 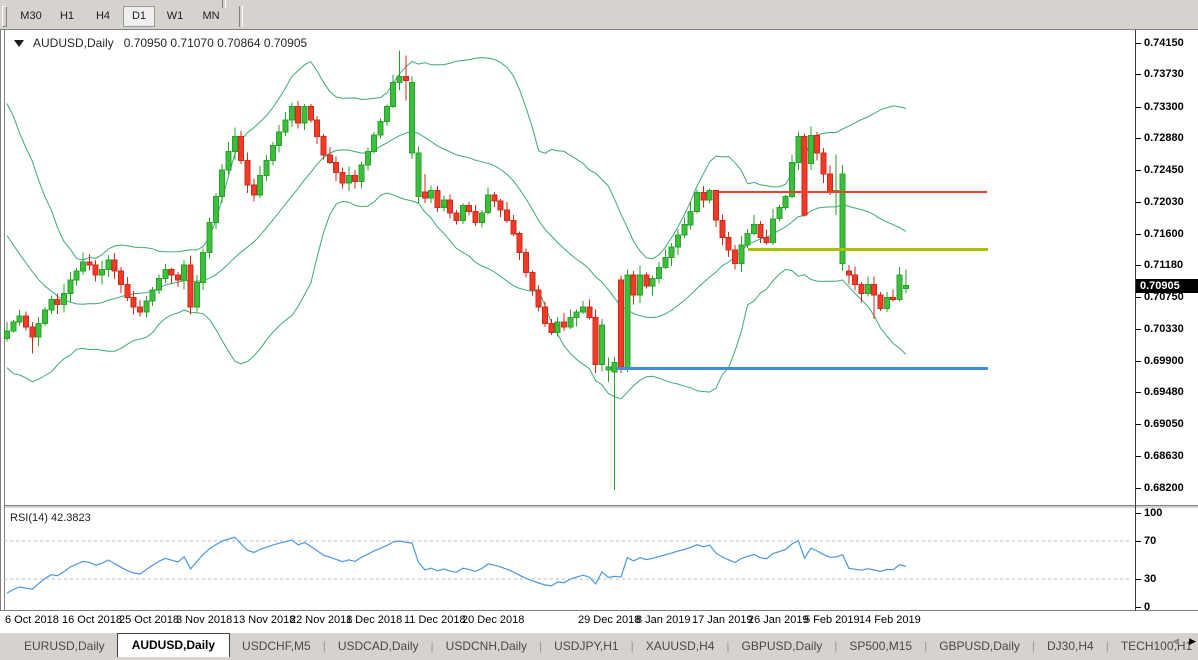 I want to click on chart-tab-sp500-m15: SP500,M15, so click(x=881, y=646).